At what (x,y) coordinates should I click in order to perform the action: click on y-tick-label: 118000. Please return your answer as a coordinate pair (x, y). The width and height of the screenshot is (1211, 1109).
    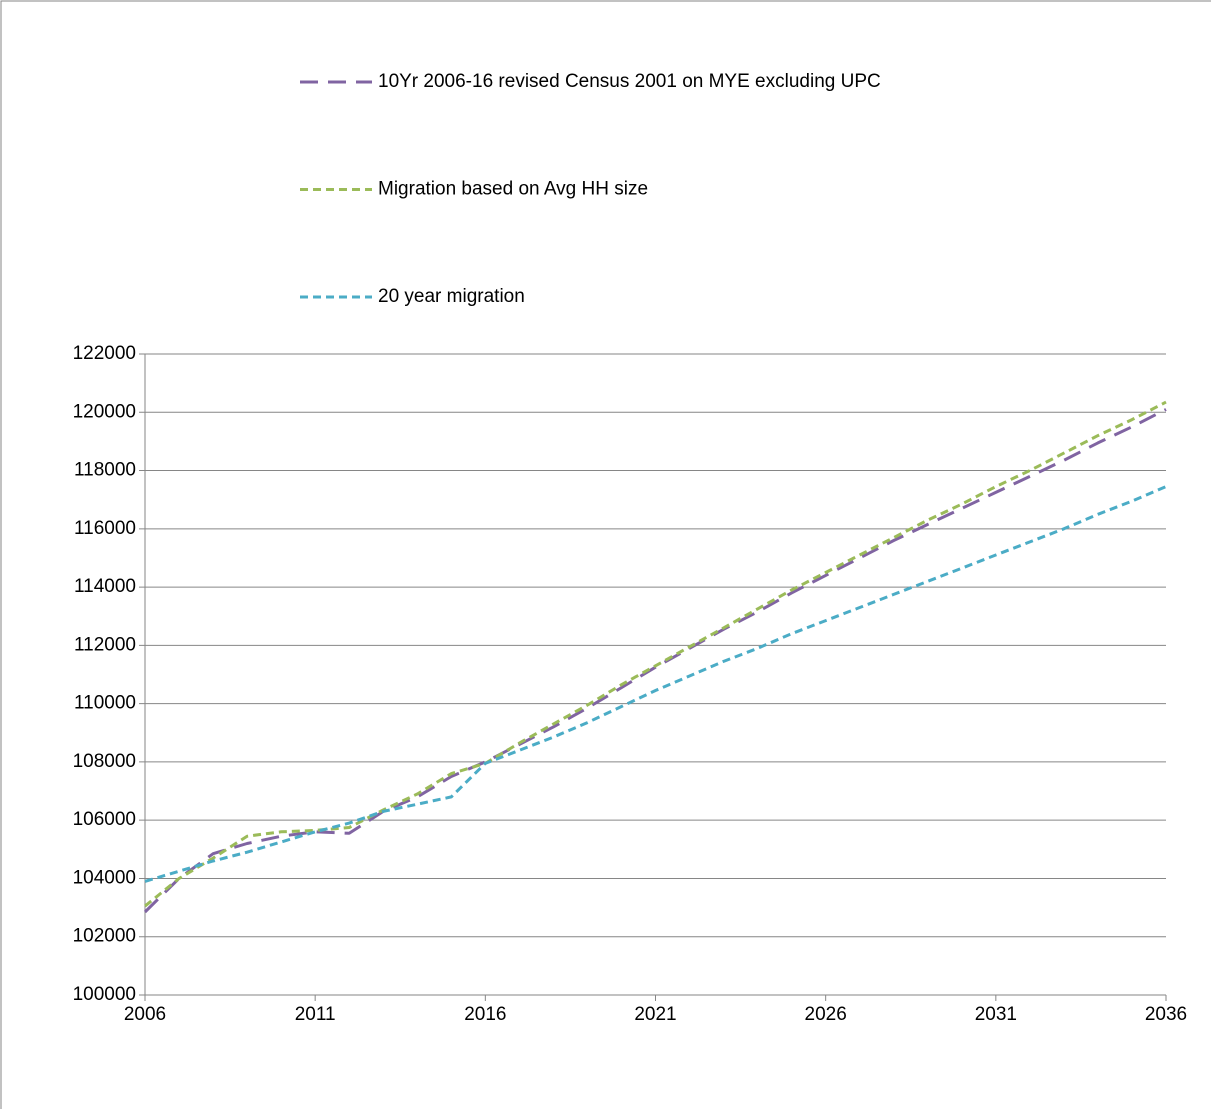
    Looking at the image, I should click on (105, 470).